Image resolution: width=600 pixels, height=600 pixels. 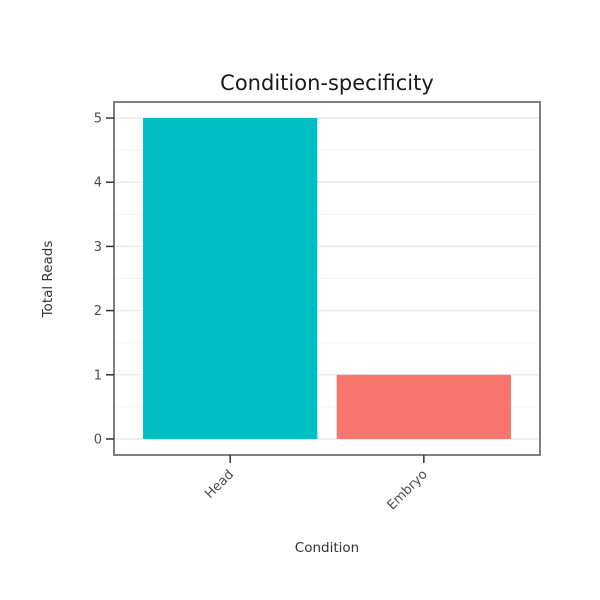 I want to click on y-tick-label: 0, so click(x=98, y=439).